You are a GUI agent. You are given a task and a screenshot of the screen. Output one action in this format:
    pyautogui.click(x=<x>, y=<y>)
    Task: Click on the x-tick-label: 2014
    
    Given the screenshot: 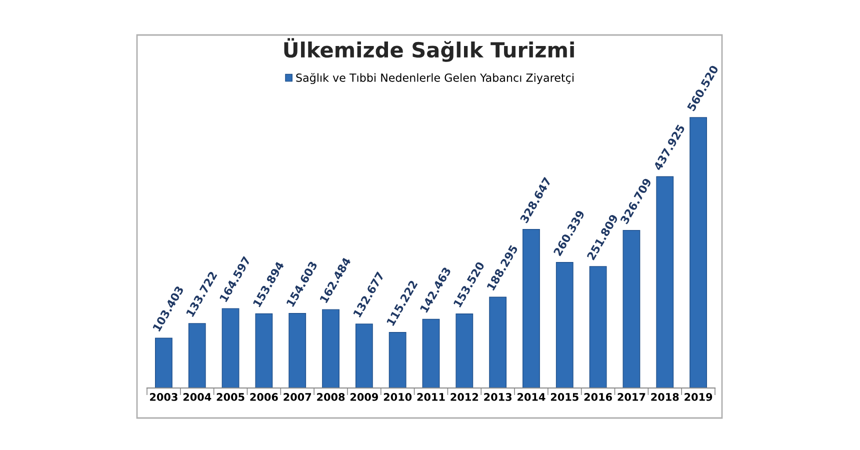 What is the action you would take?
    pyautogui.click(x=532, y=397)
    